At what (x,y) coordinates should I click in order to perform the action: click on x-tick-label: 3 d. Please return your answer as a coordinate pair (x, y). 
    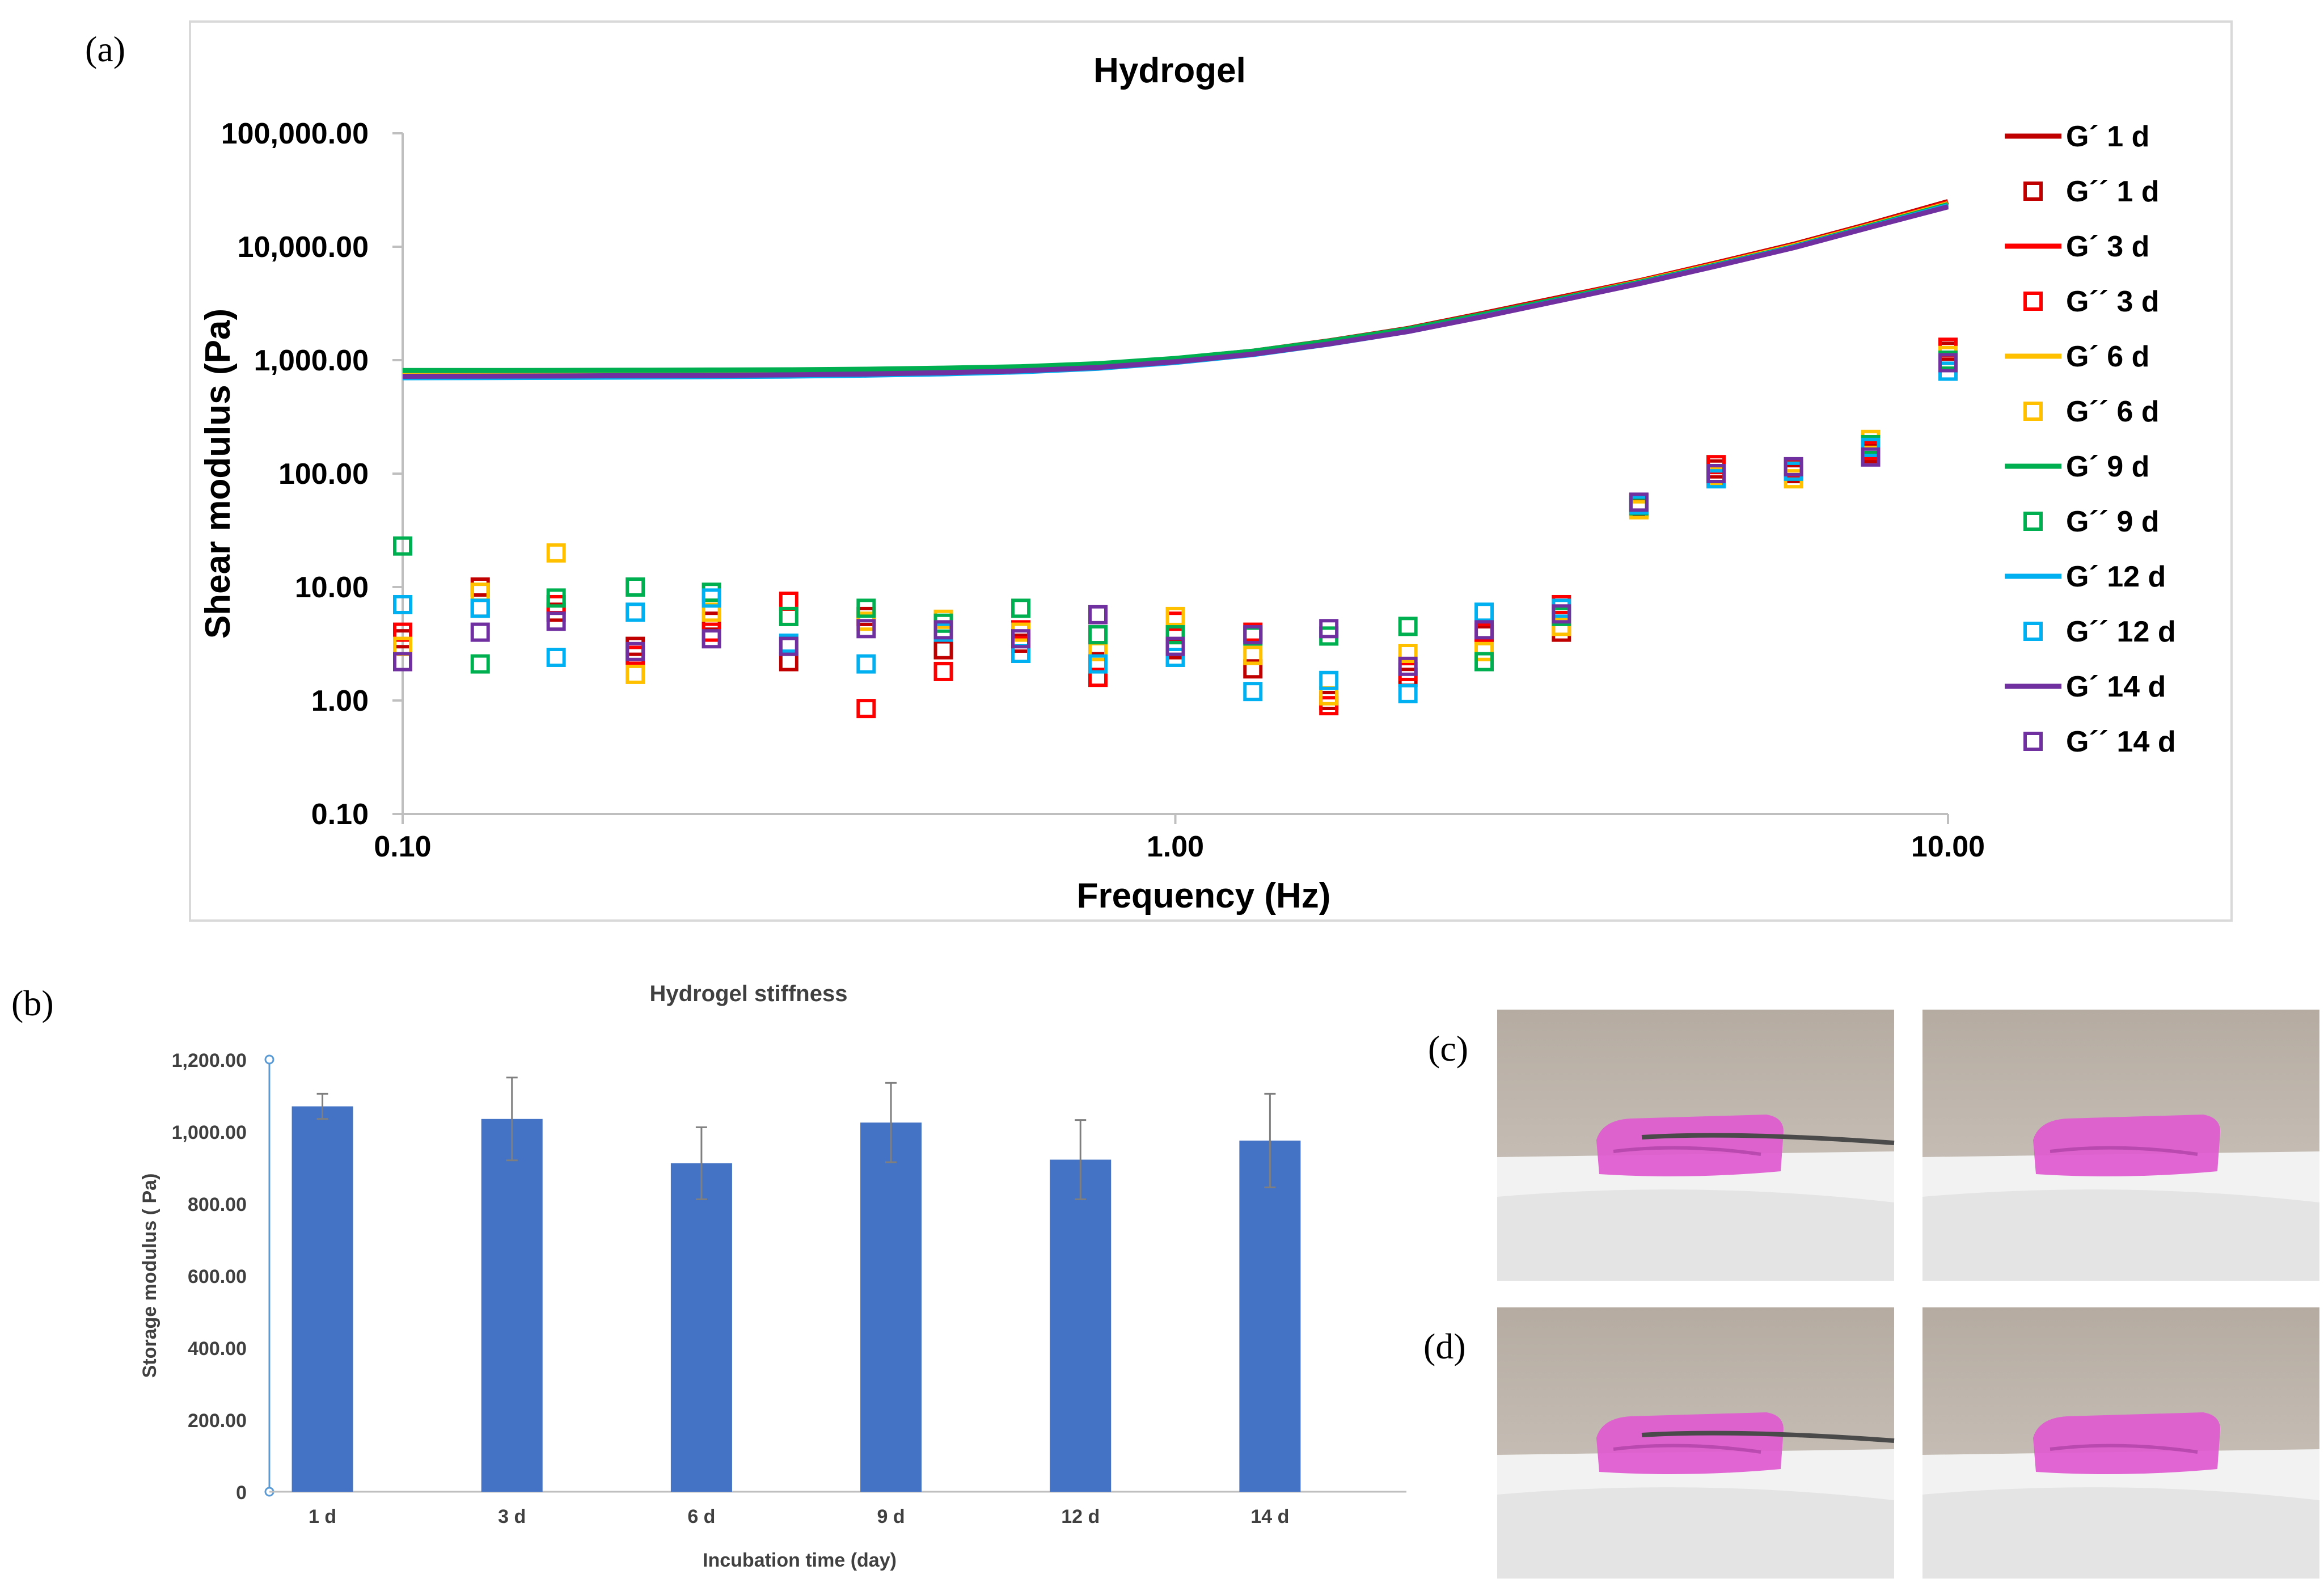
    Looking at the image, I should click on (512, 1517).